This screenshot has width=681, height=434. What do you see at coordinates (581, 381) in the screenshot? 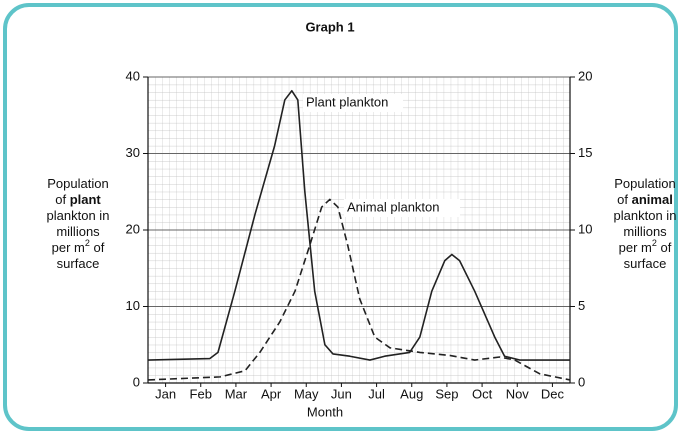
I see `y2-tick-label: 0` at bounding box center [581, 381].